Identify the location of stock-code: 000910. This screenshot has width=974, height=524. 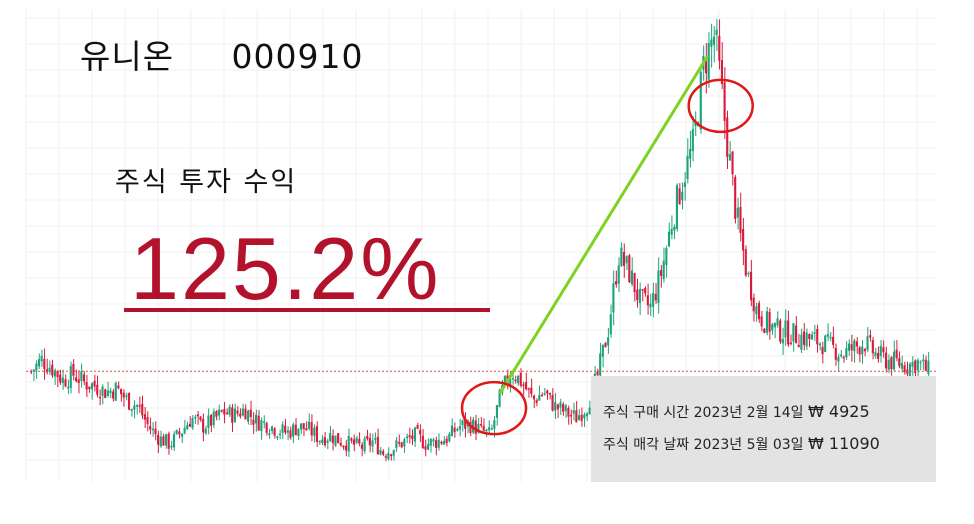
(297, 56).